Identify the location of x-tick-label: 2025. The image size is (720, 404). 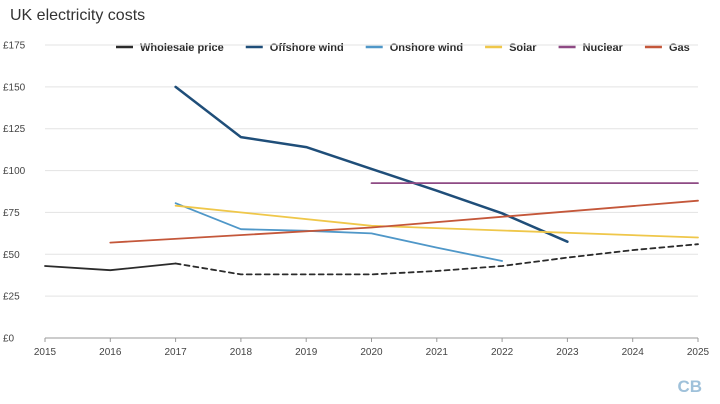
(698, 352).